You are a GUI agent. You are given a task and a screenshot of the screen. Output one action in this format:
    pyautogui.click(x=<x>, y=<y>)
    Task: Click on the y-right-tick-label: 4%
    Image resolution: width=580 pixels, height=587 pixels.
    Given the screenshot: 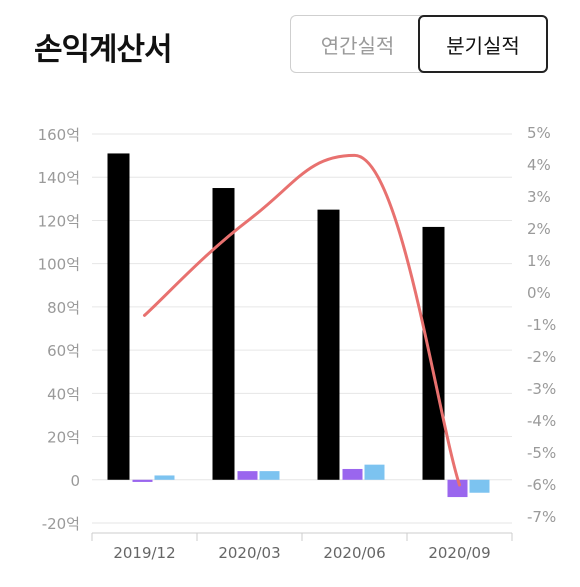 What is the action you would take?
    pyautogui.click(x=539, y=165)
    